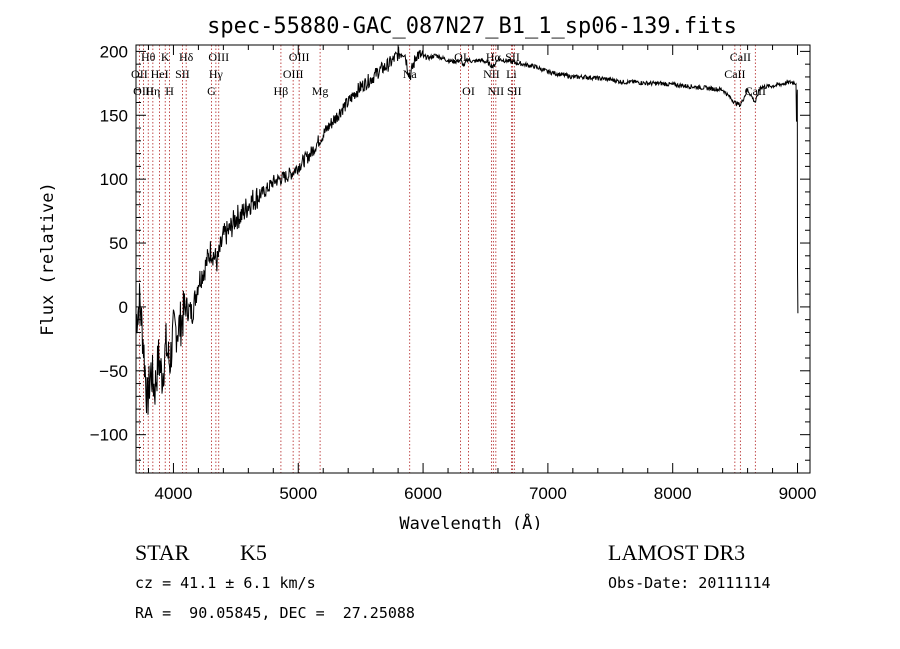  Describe the element at coordinates (548, 493) in the screenshot. I see `x-tick-label: 7000` at that location.